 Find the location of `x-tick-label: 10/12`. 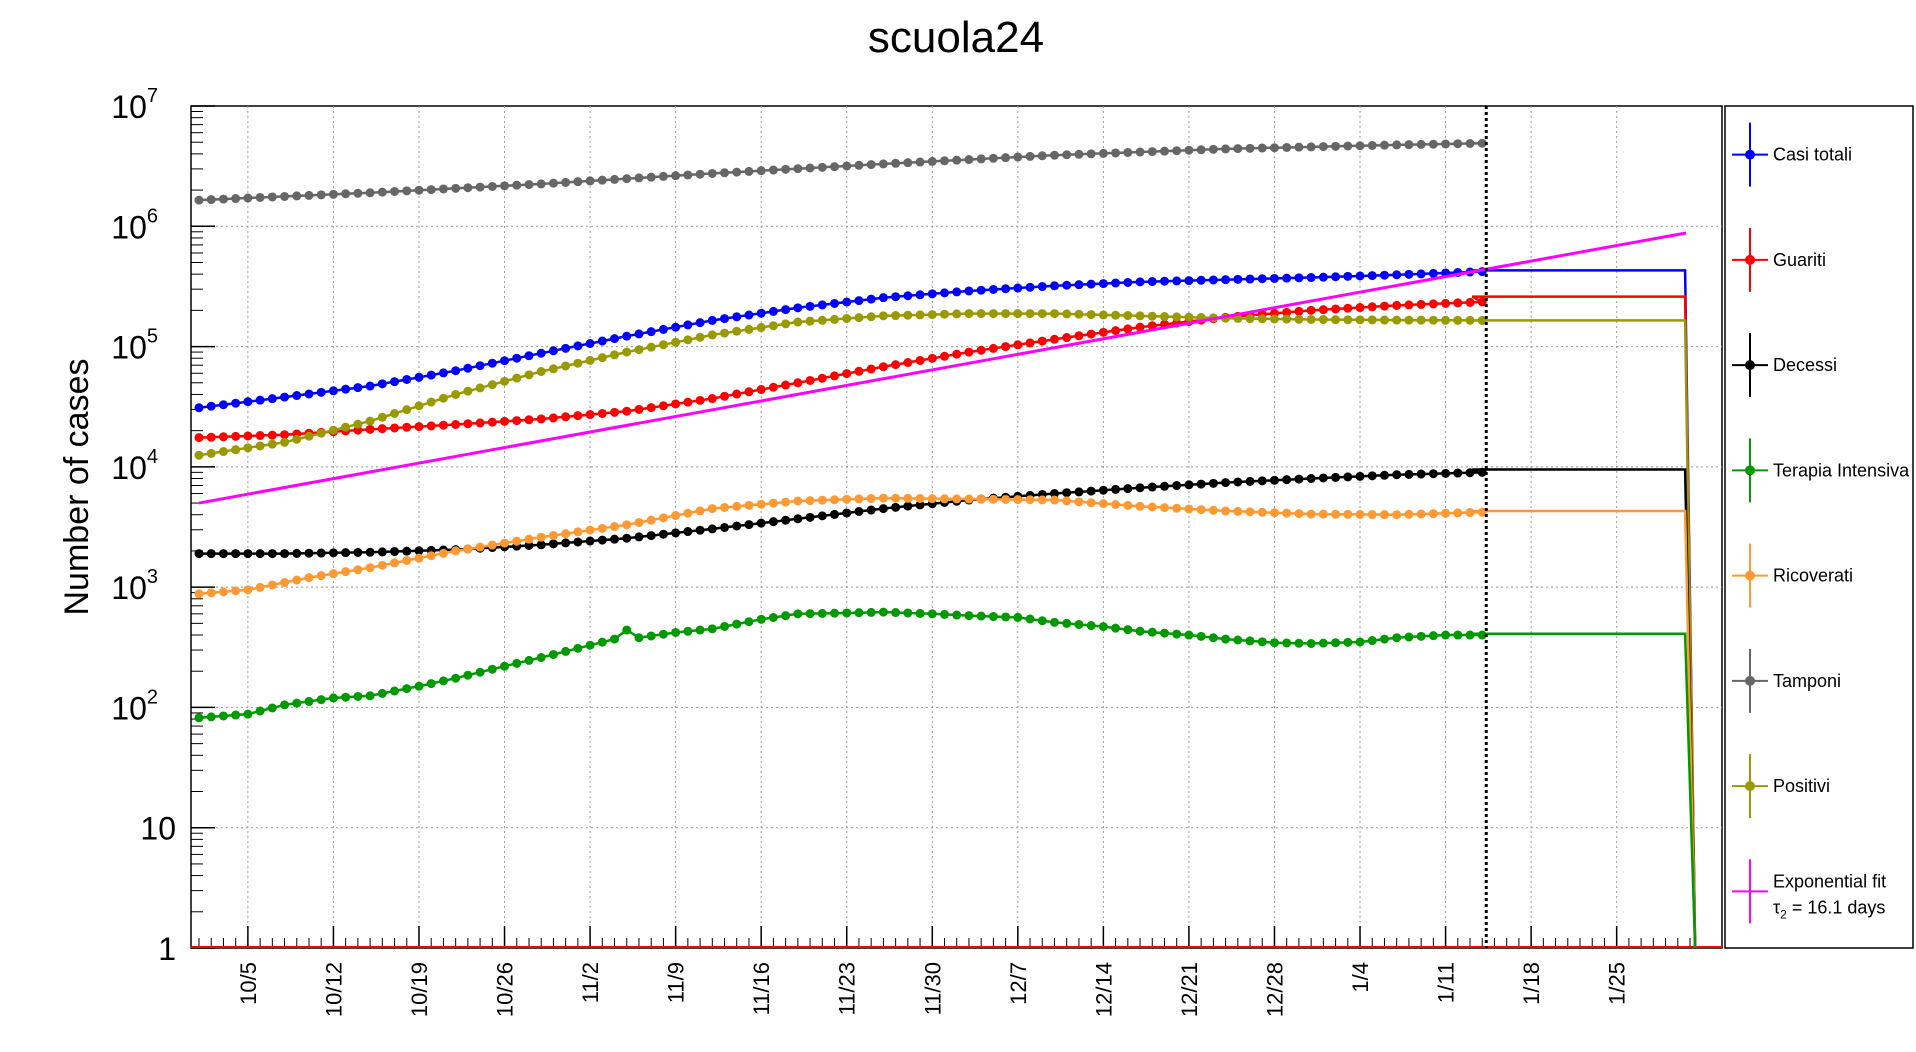

x-tick-label: 10/12 is located at coordinates (333, 989).